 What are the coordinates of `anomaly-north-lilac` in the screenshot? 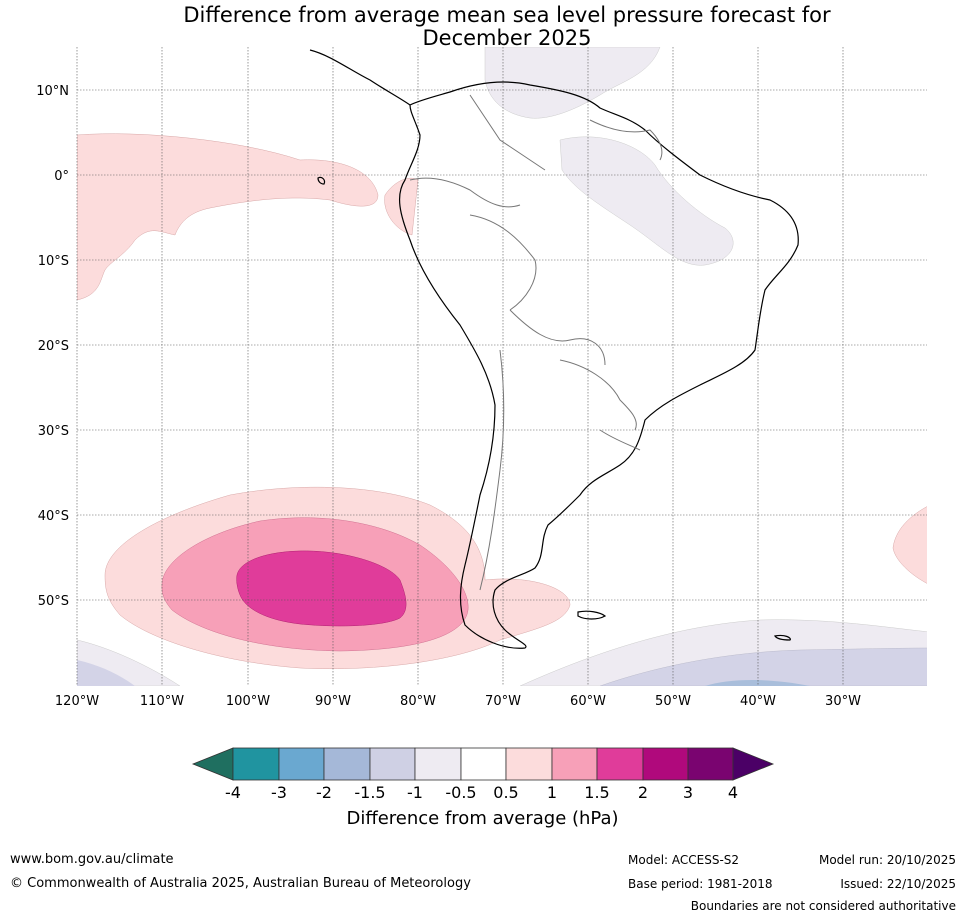 It's located at (572, 83).